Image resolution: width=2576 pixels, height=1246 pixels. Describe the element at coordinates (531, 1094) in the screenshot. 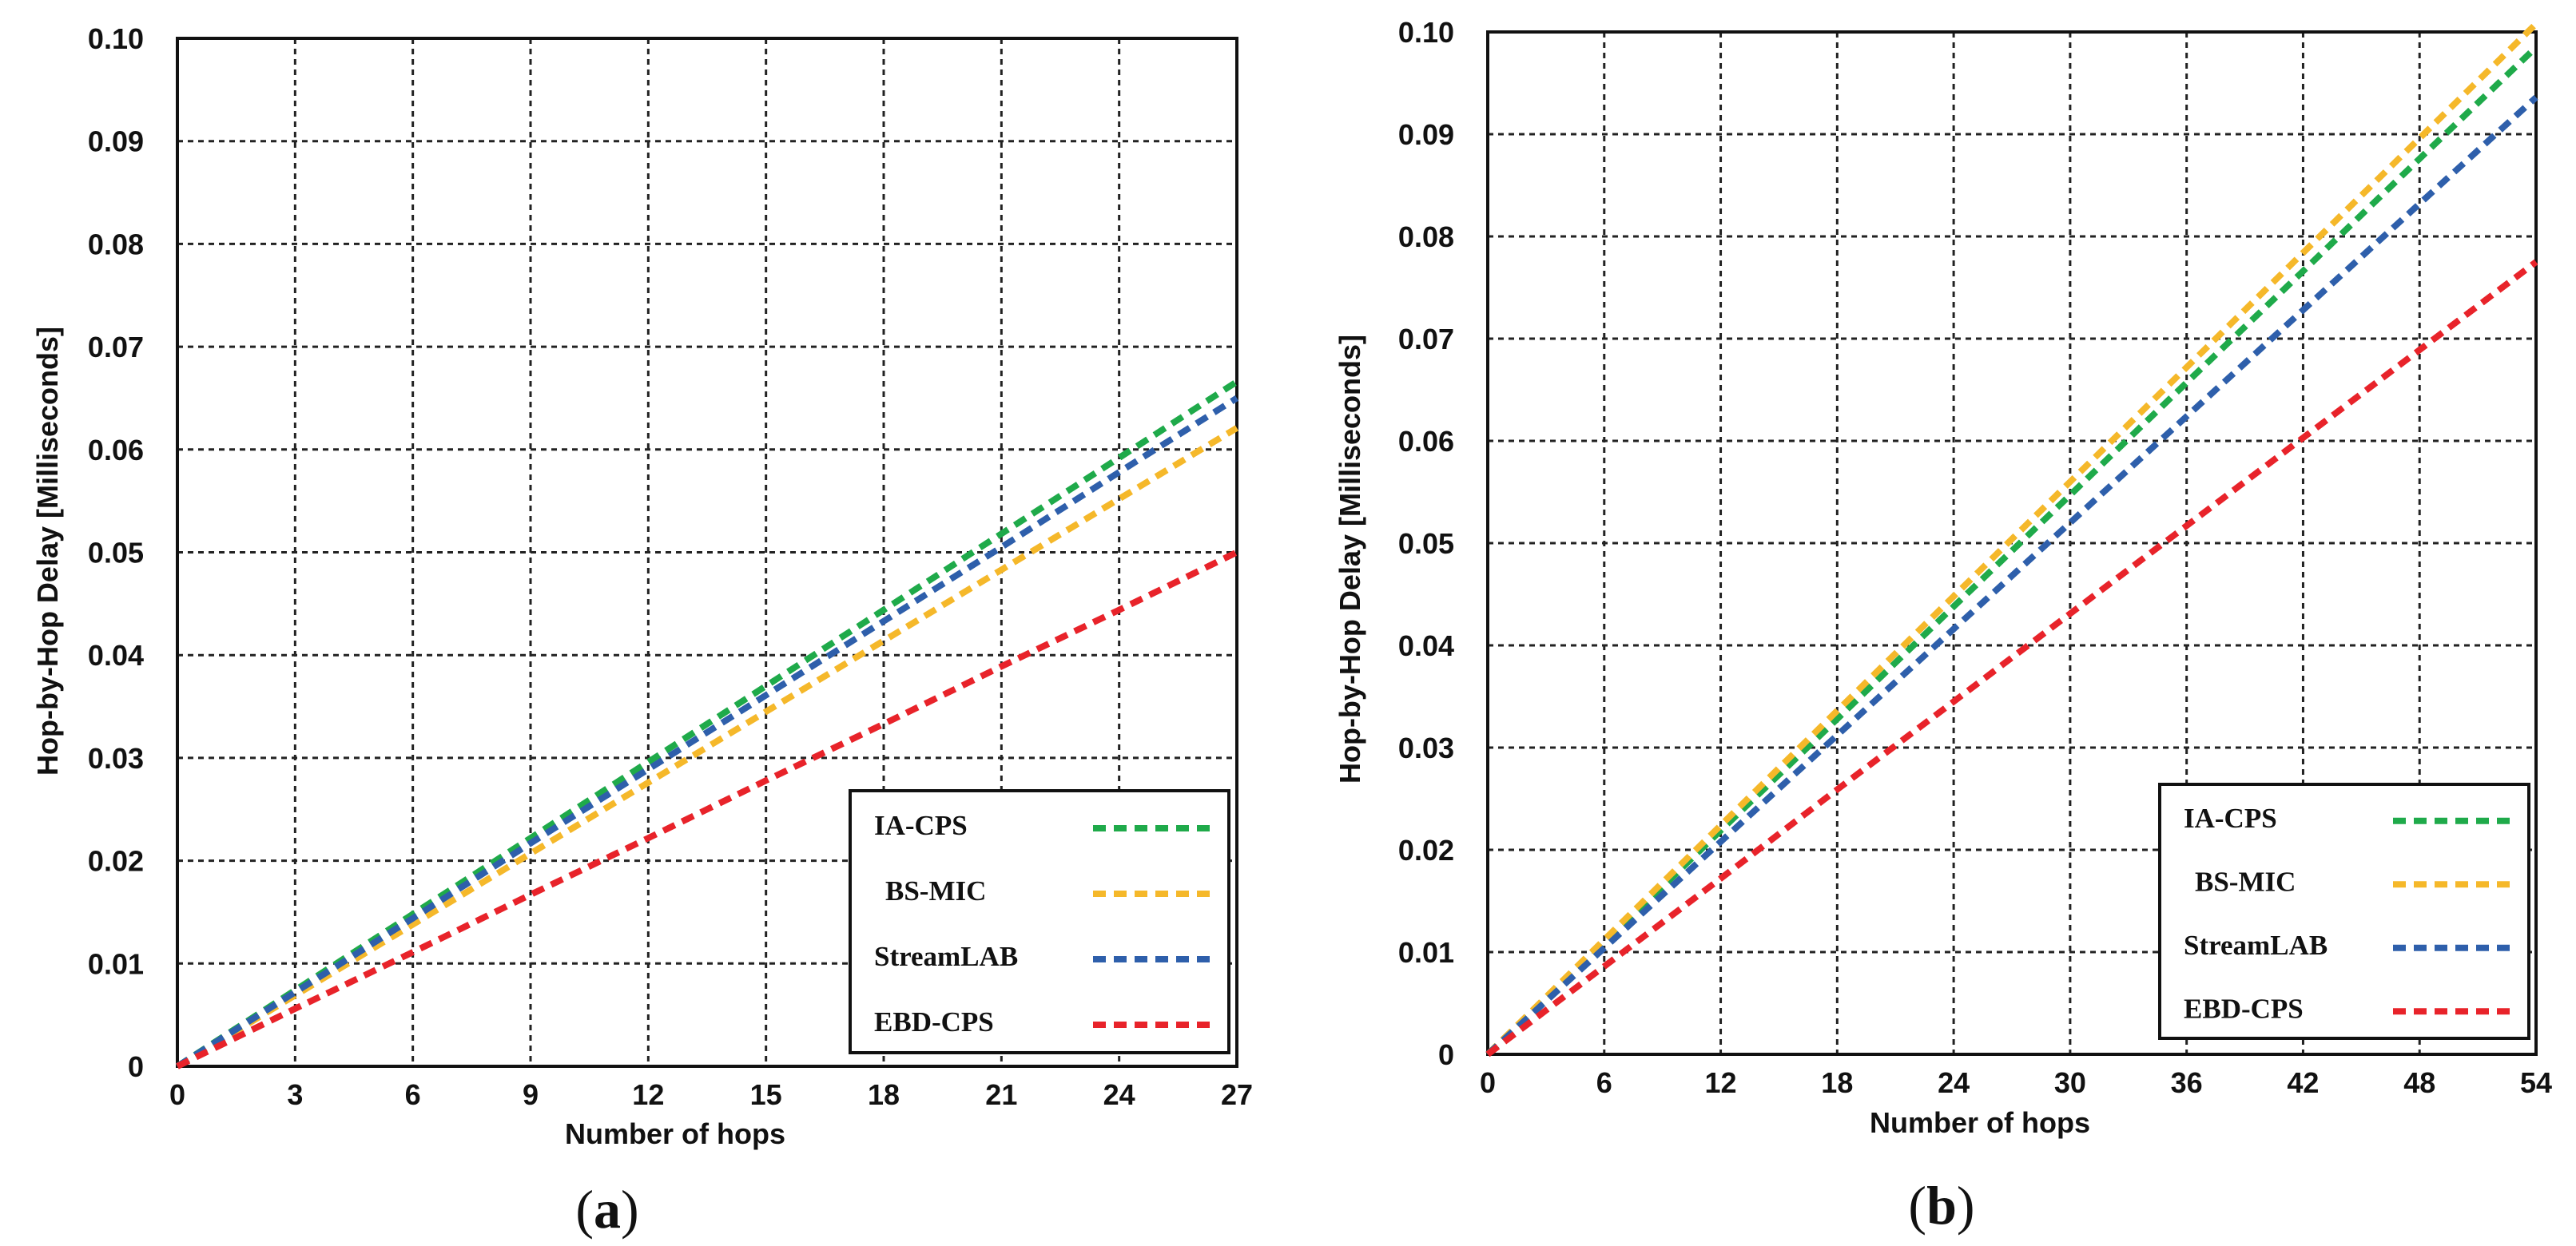

I see `x-tick-label: 9` at that location.